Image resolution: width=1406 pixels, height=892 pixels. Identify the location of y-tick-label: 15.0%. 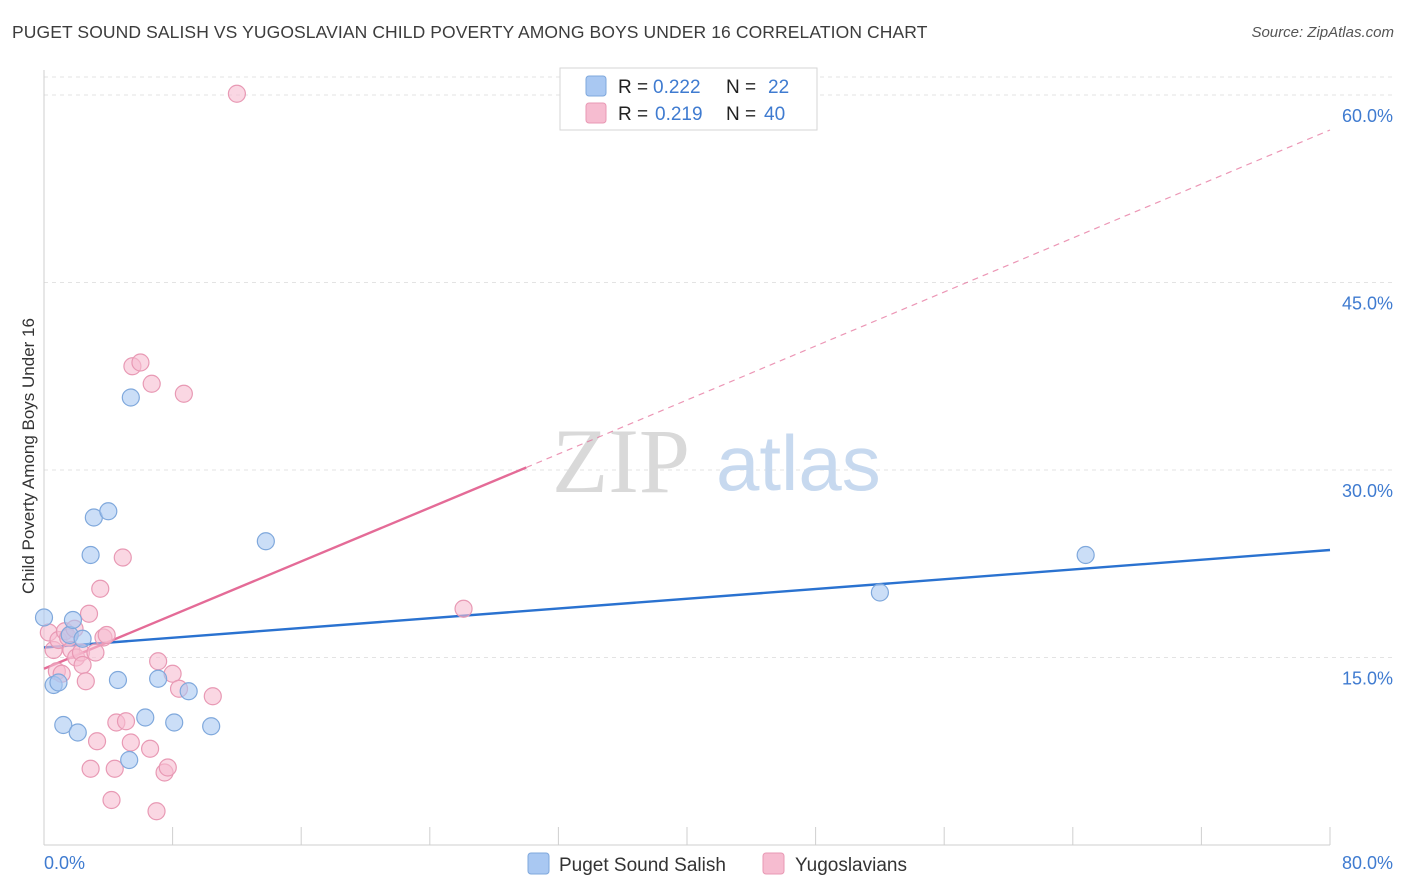
(1367, 679).